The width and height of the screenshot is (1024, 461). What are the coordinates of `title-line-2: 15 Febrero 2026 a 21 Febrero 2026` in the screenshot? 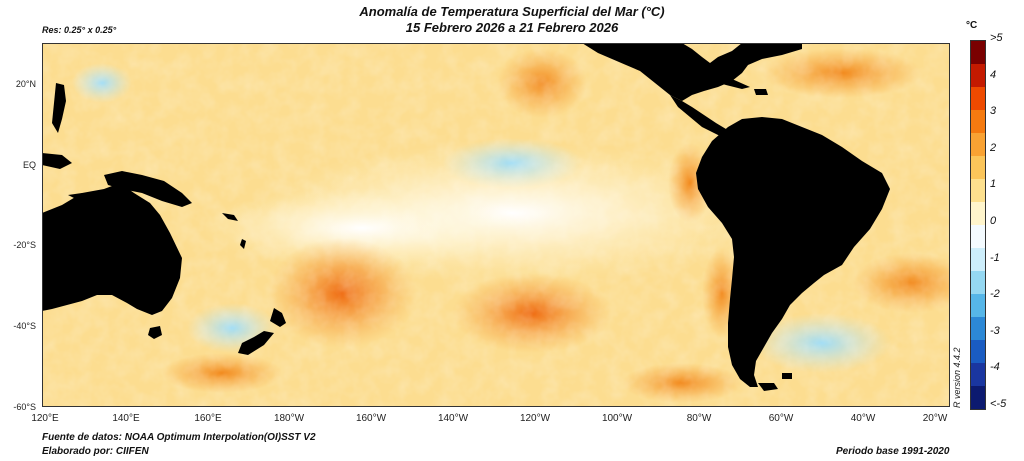 It's located at (512, 27).